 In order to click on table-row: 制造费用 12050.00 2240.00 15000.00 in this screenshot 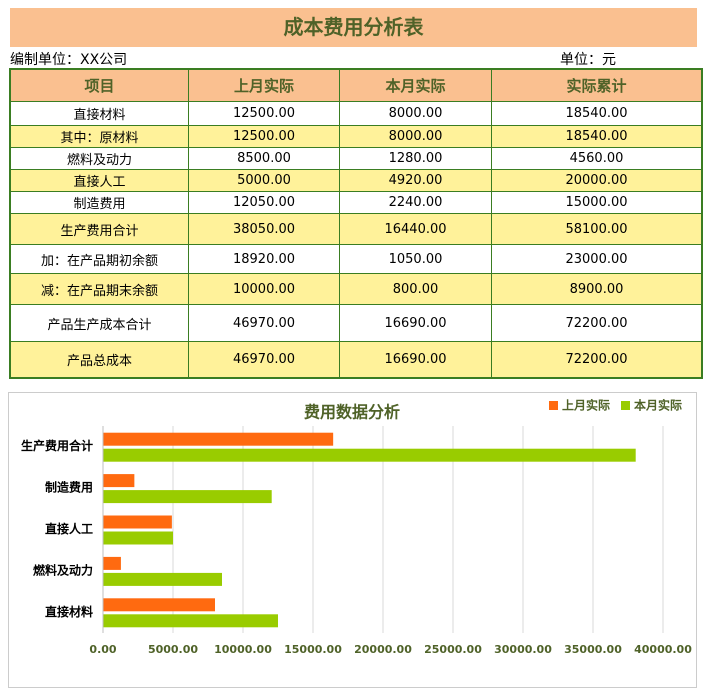, I will do `click(356, 202)`.